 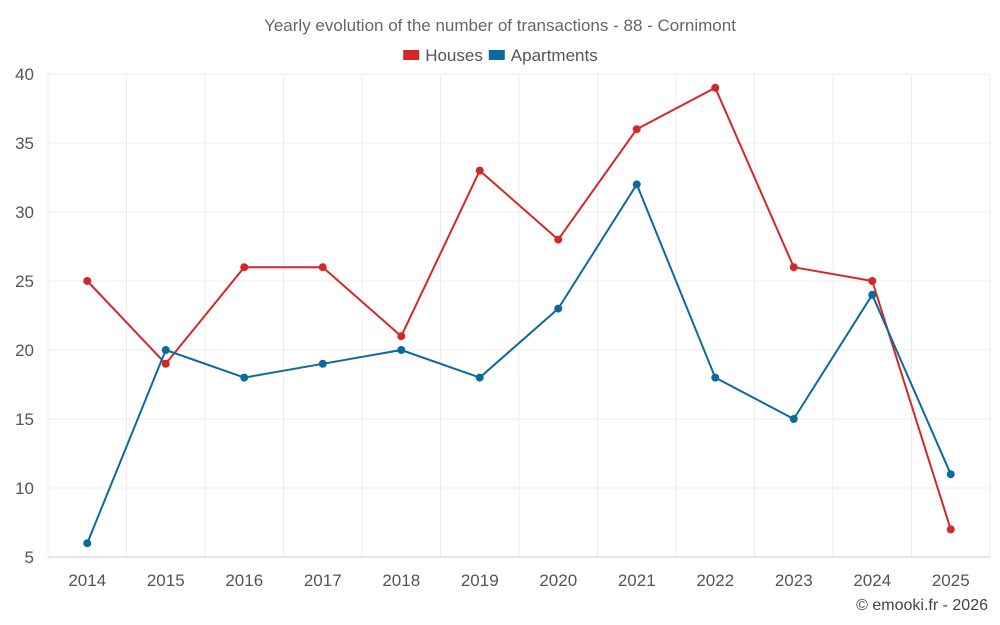 What do you see at coordinates (244, 580) in the screenshot?
I see `x-tick-label: 2016` at bounding box center [244, 580].